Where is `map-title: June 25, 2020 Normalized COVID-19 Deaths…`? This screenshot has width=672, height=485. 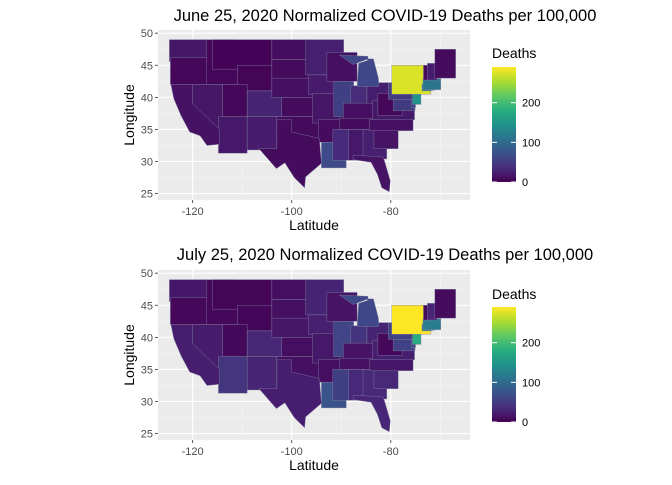
map-title: June 25, 2020 Normalized COVID-19 Deaths… is located at coordinates (385, 16).